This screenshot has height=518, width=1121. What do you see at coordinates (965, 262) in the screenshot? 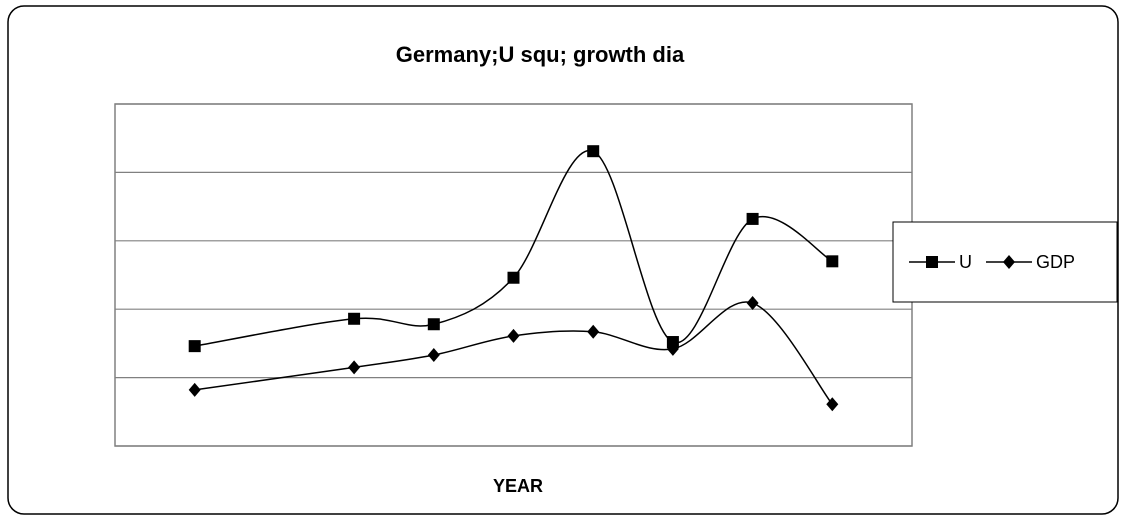
I see `legend-label: U` at bounding box center [965, 262].